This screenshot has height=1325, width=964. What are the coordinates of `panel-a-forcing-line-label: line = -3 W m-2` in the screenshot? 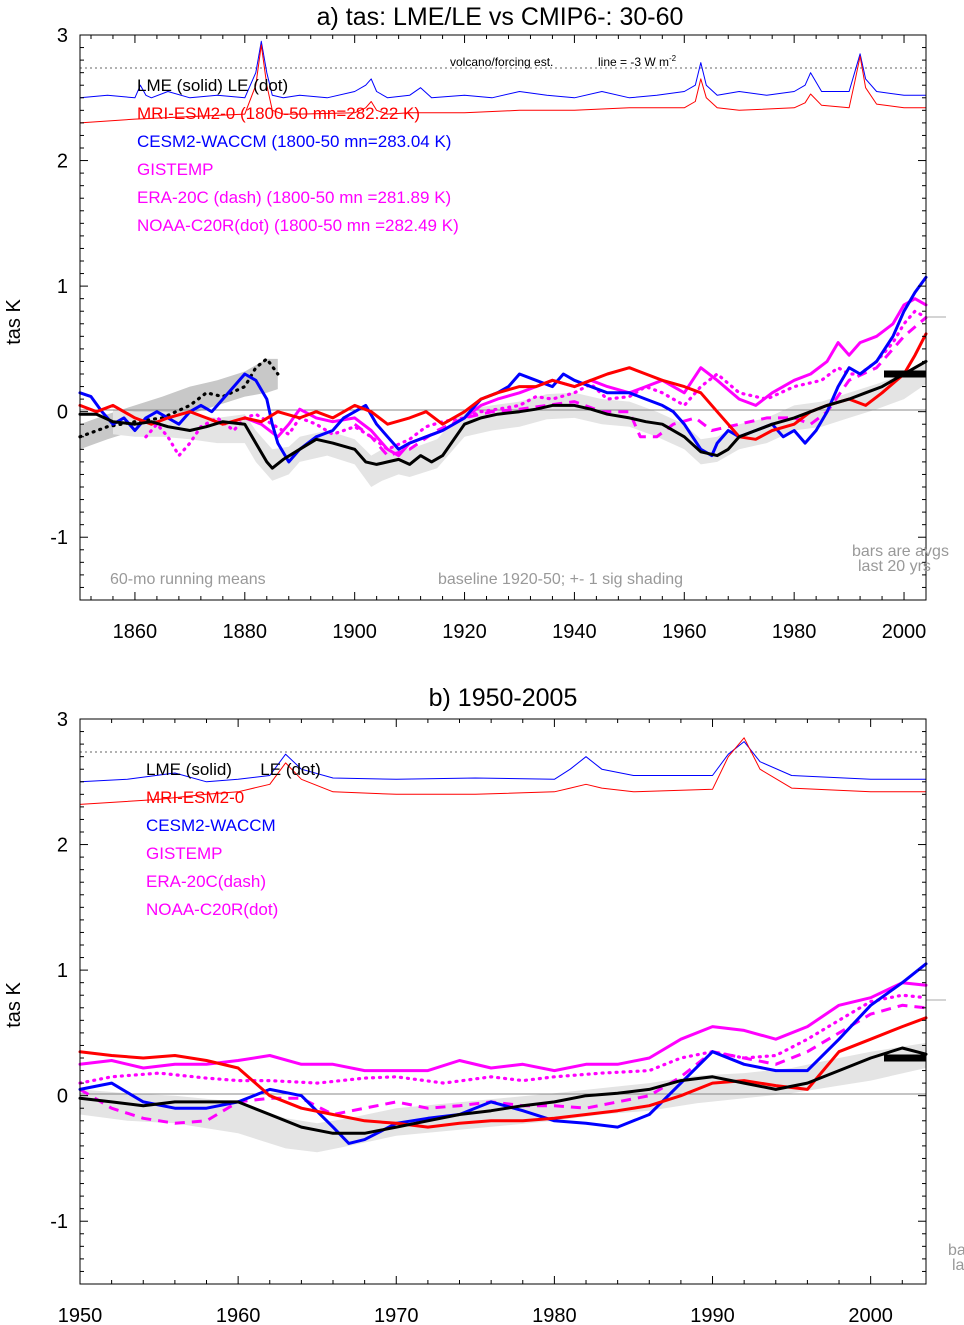 It's located at (637, 61).